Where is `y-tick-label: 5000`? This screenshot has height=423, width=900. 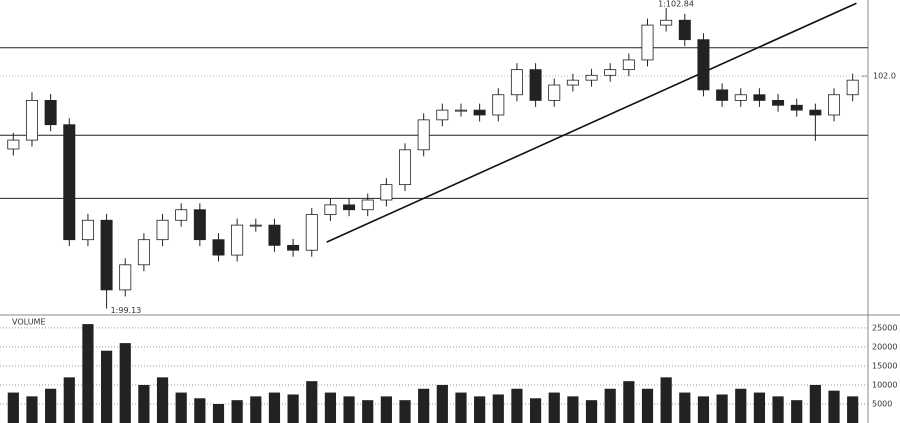
y-tick-label: 5000 is located at coordinates (882, 403).